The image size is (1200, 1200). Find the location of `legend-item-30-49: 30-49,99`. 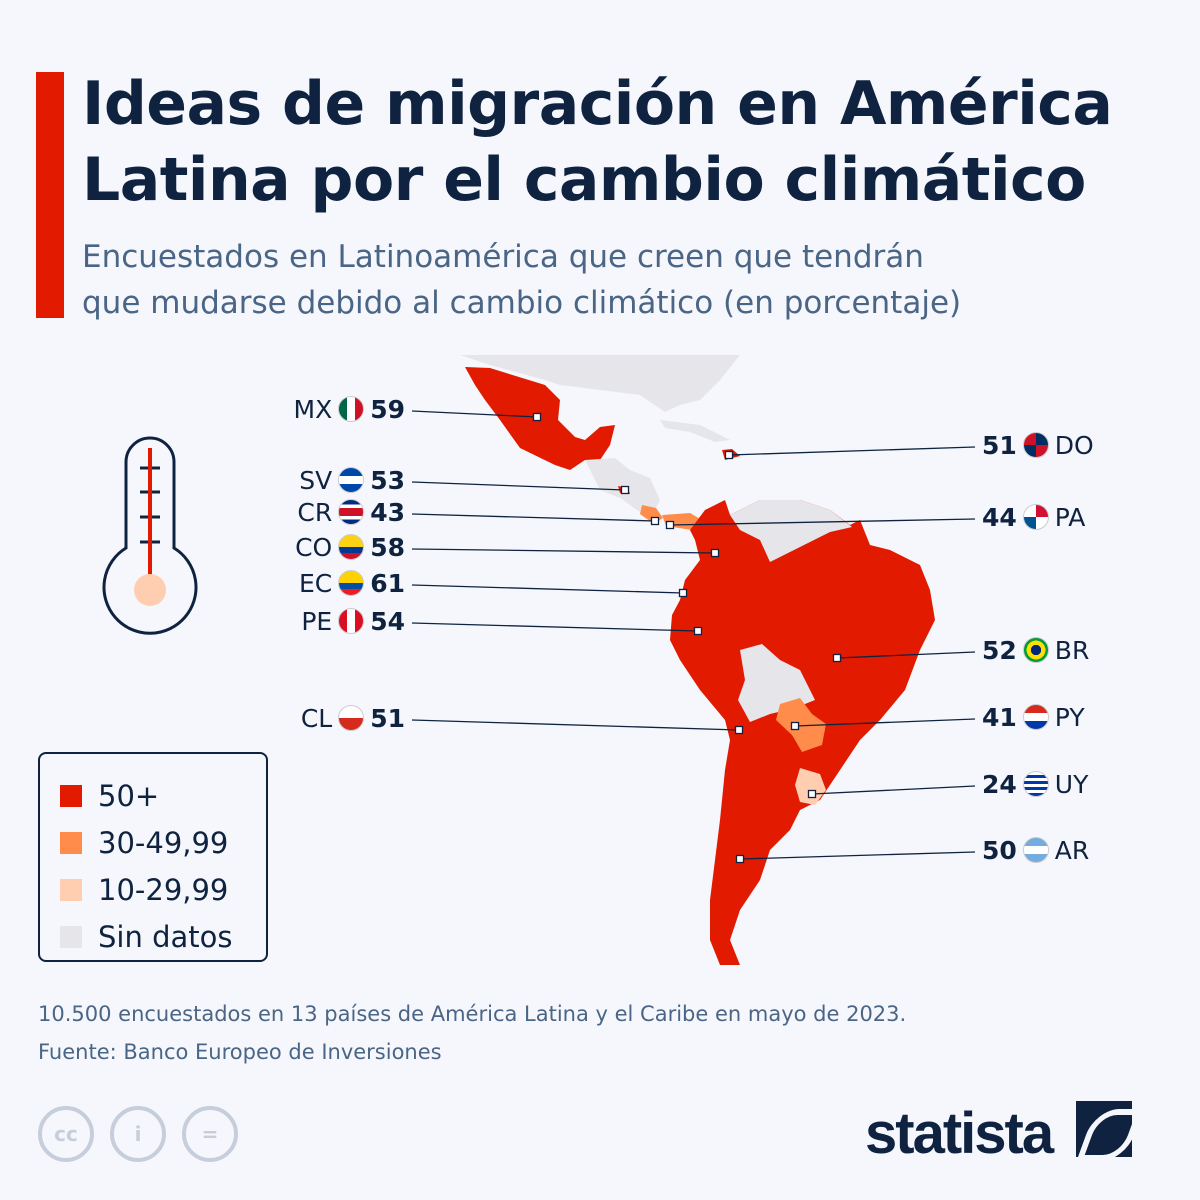

legend-item-30-49: 30-49,99 is located at coordinates (153, 842).